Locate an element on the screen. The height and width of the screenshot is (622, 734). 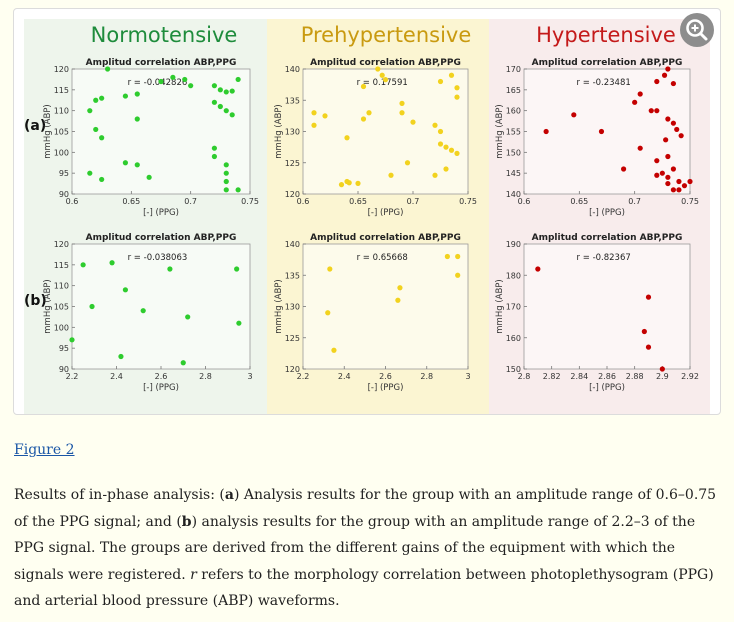
x-tick-label: 0.65 is located at coordinates (131, 201).